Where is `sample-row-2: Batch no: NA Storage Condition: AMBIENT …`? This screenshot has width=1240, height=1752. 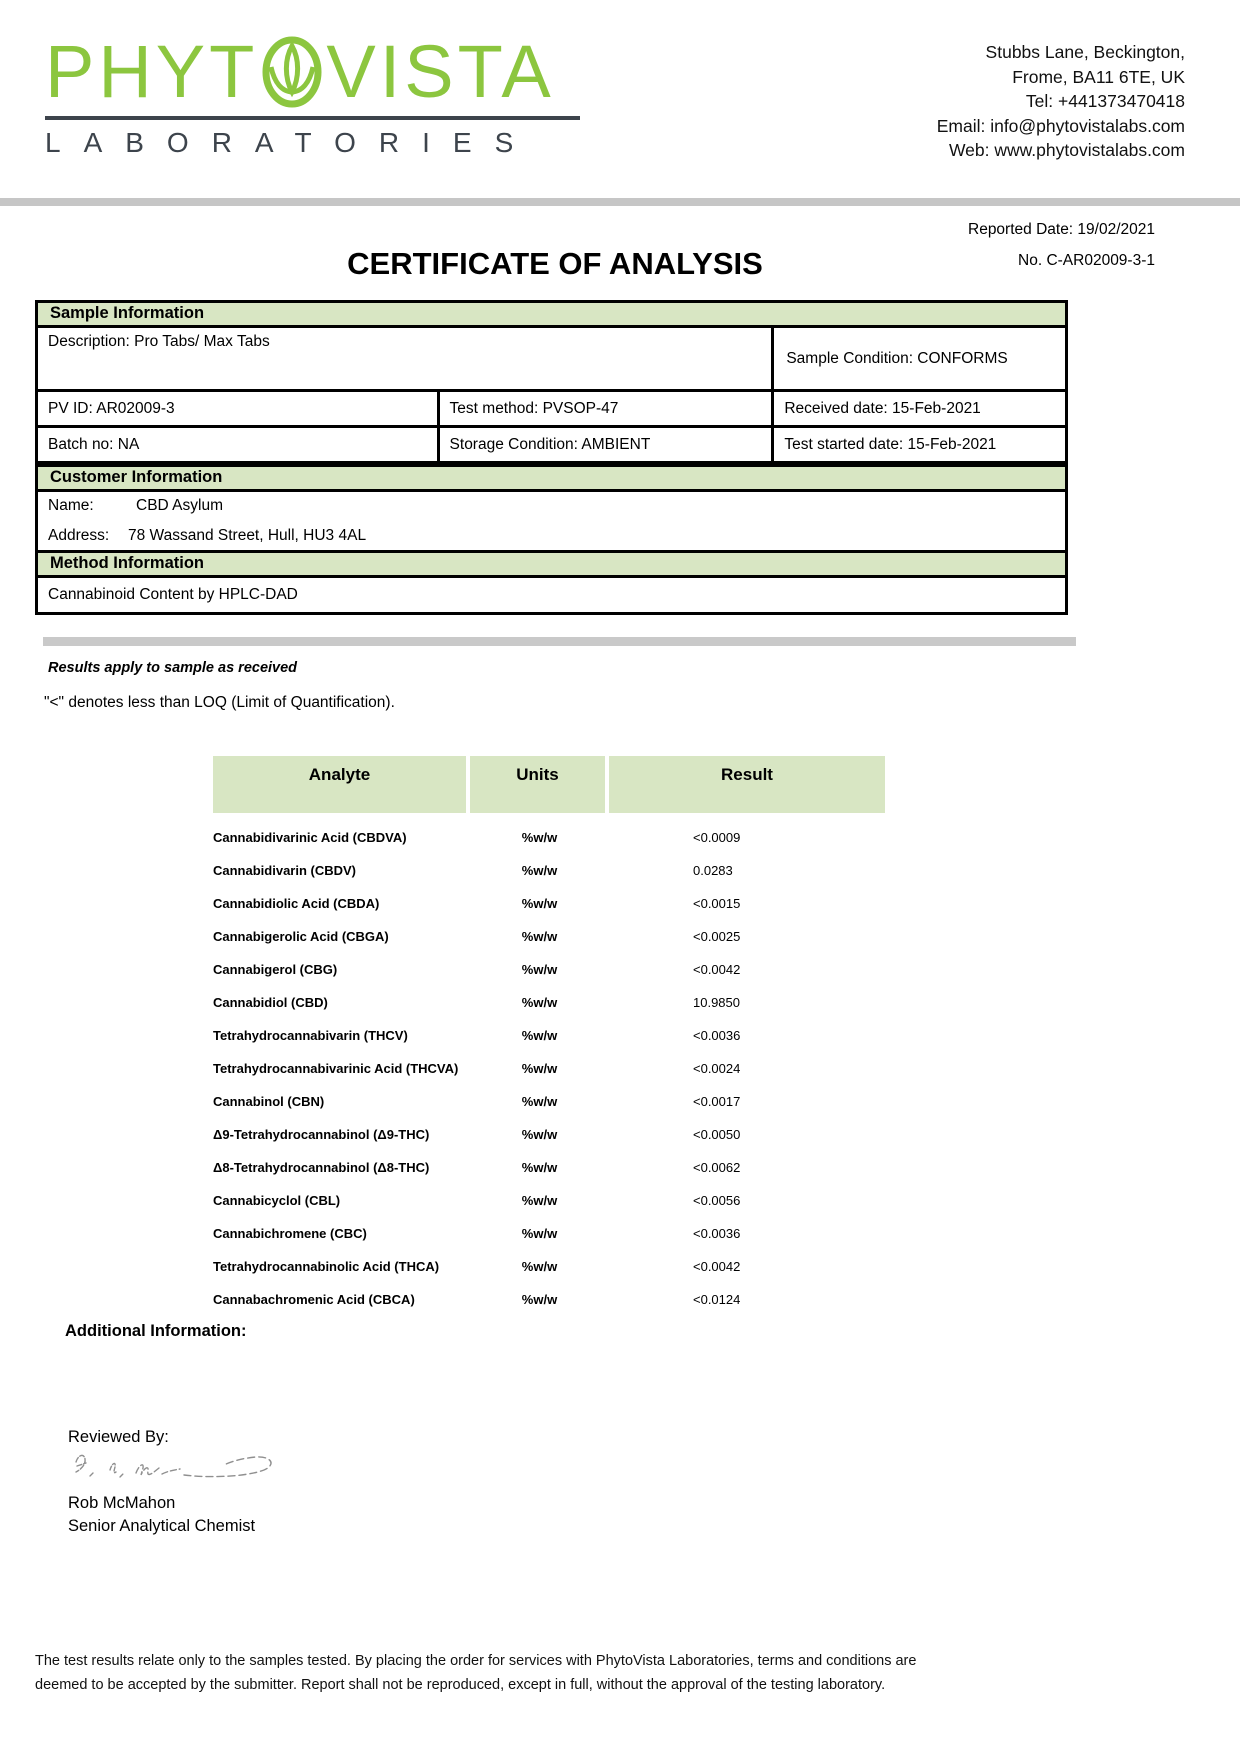 sample-row-2: Batch no: NA Storage Condition: AMBIENT … is located at coordinates (551, 446).